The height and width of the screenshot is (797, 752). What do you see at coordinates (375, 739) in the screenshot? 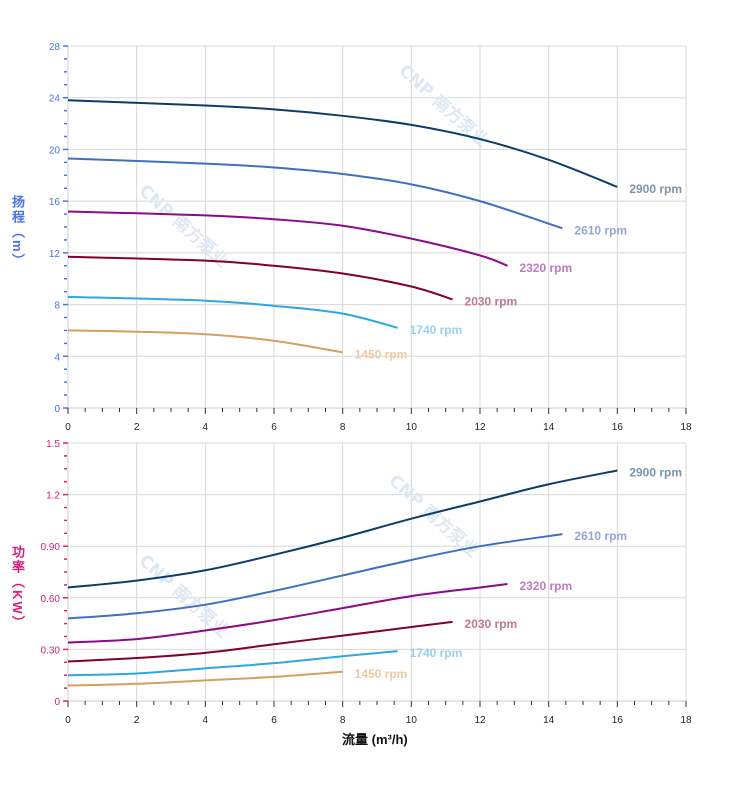
I see `flow-axis-label: 流量 (m³/h)` at bounding box center [375, 739].